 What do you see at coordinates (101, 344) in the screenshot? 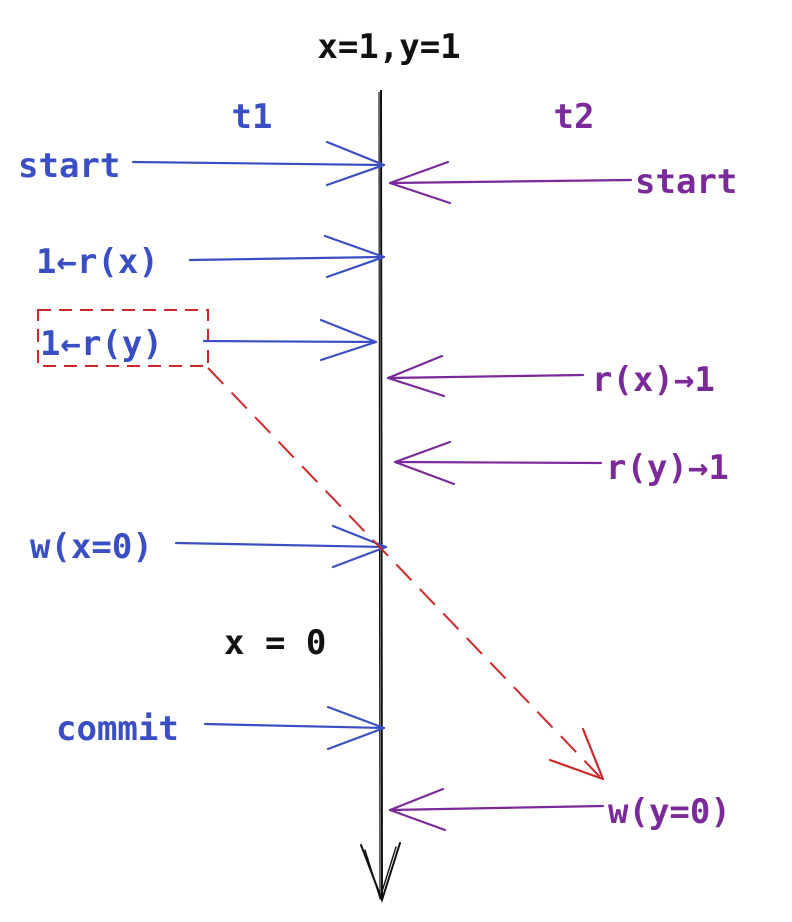
I see `t1-read-y-label: 1←r(y)` at bounding box center [101, 344].